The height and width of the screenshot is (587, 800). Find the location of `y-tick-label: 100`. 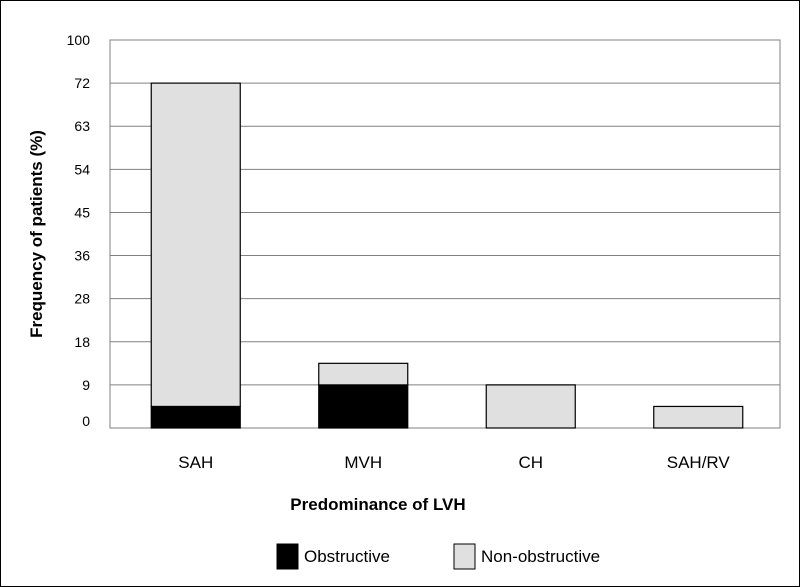

y-tick-label: 100 is located at coordinates (79, 40).